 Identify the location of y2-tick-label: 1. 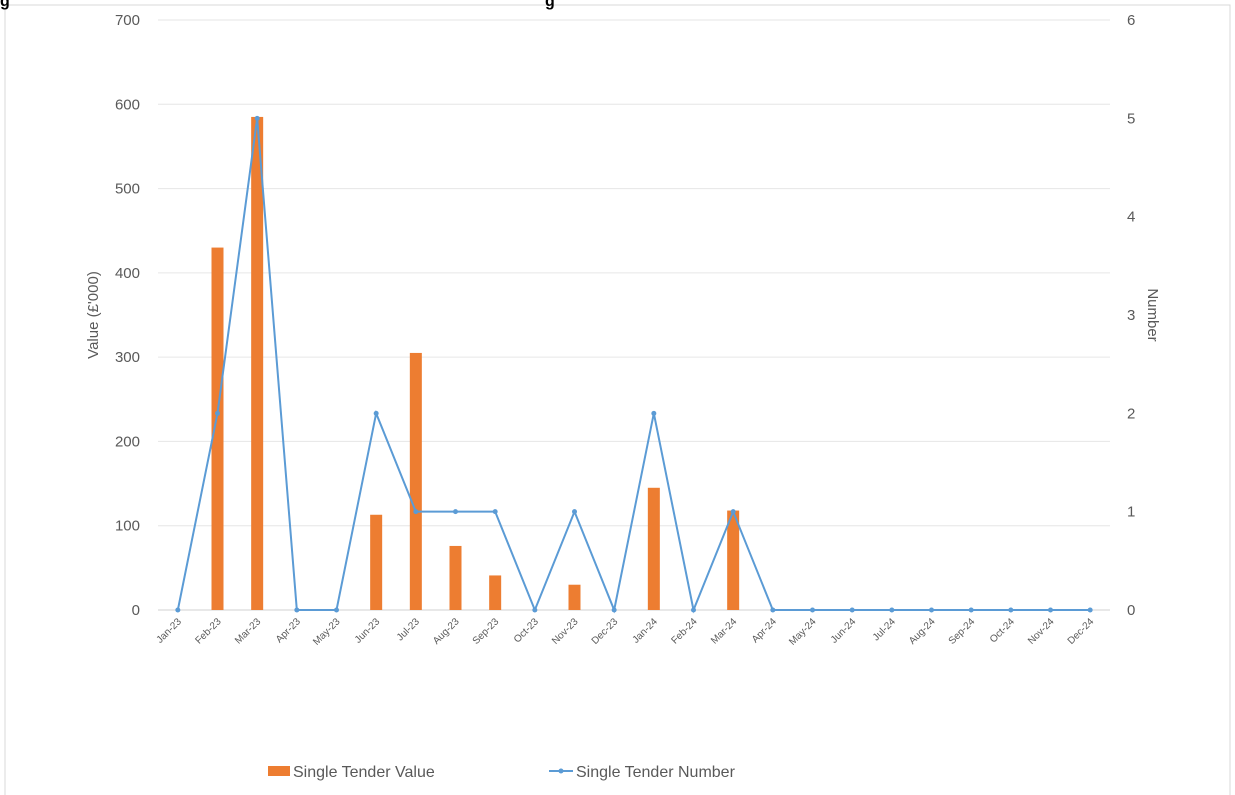
(1131, 512).